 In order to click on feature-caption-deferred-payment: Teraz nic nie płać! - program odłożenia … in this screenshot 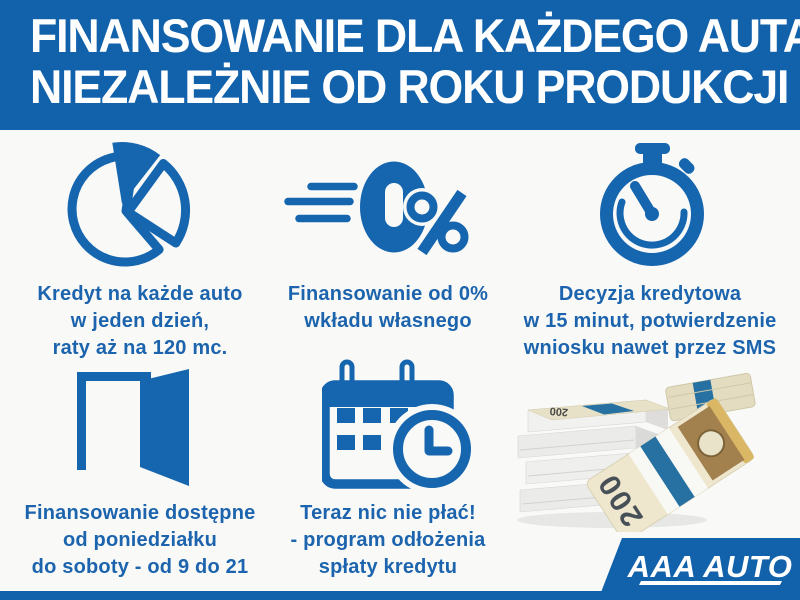, I will do `click(388, 540)`.